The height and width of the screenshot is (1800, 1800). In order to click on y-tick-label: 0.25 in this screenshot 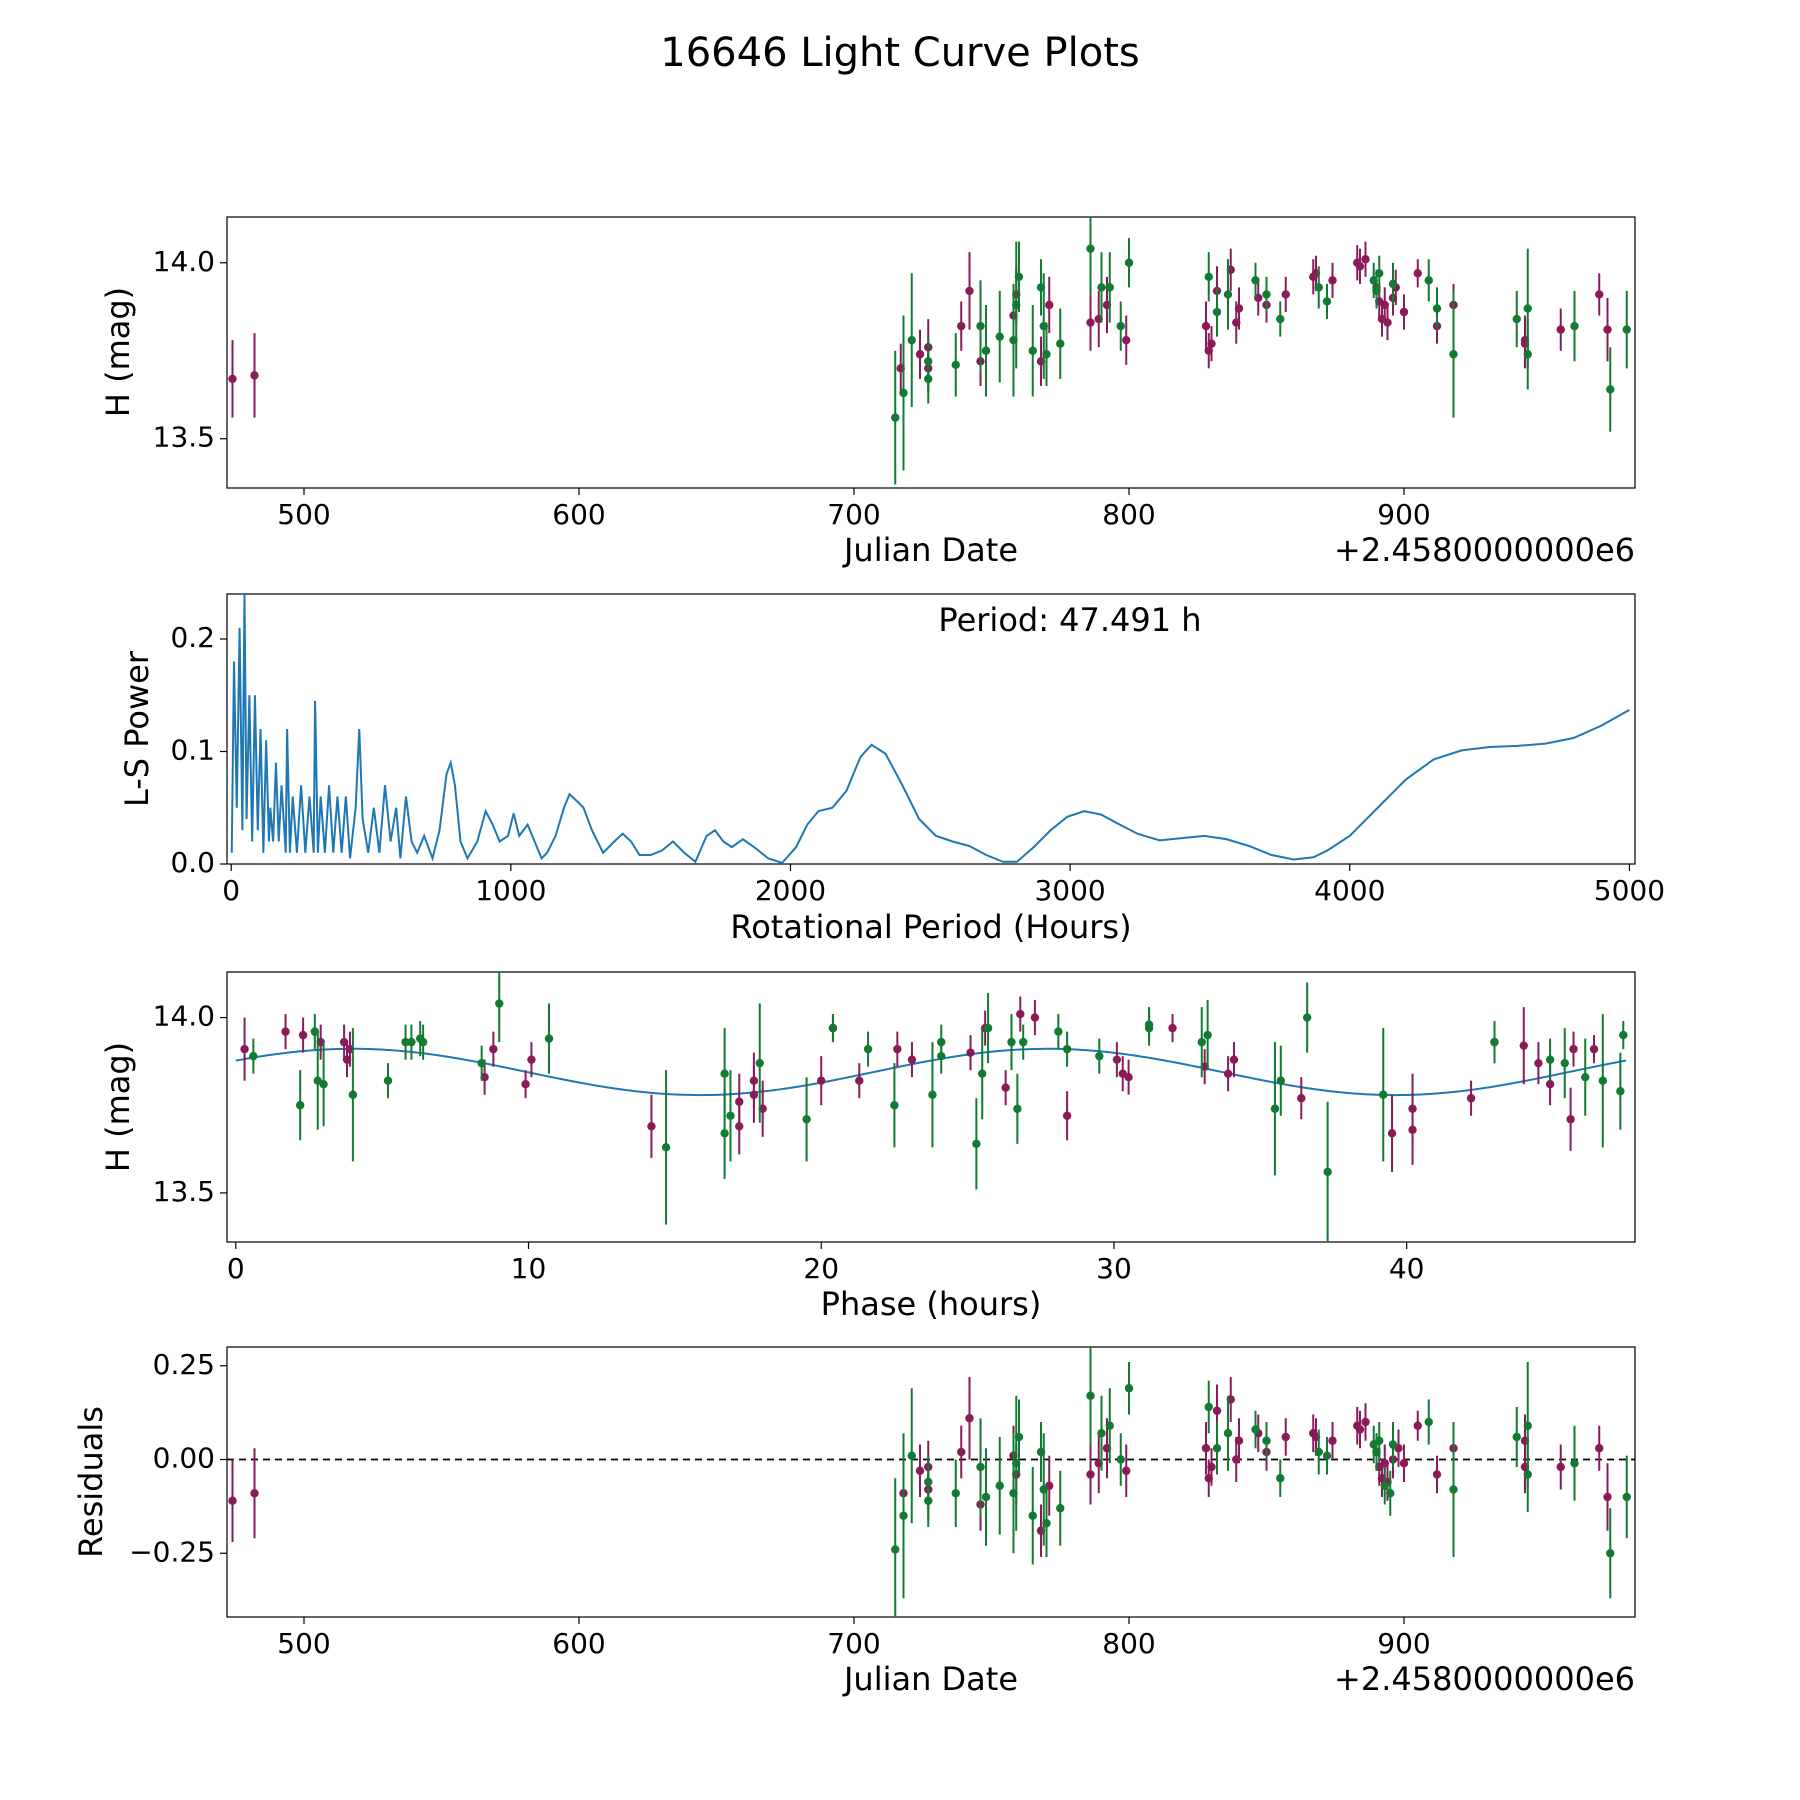, I will do `click(184, 1364)`.